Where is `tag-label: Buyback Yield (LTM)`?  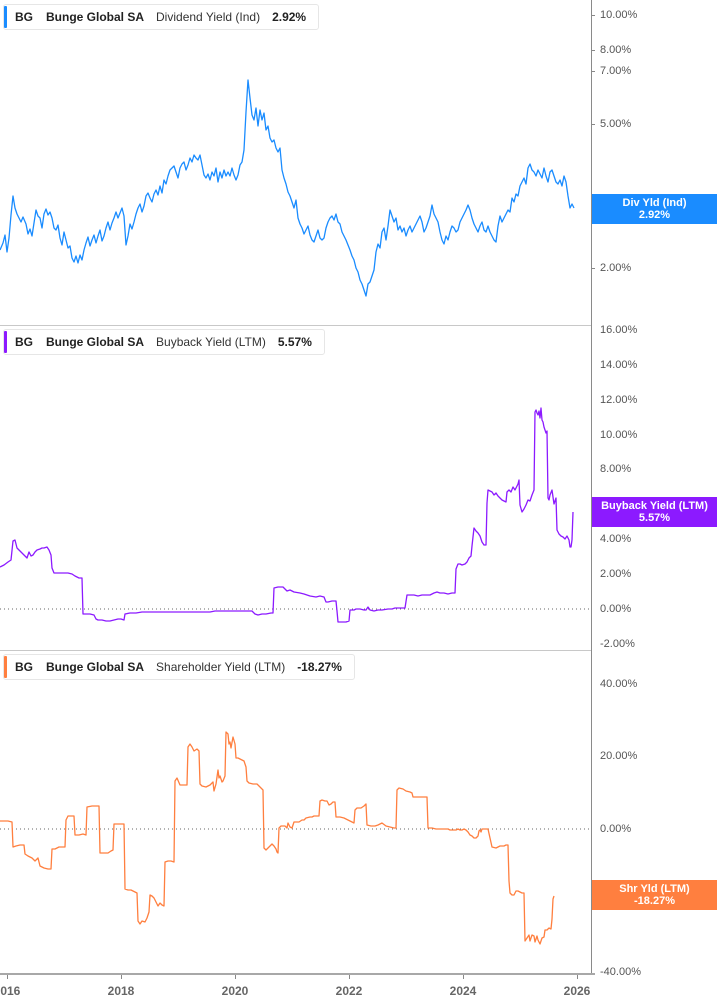 tag-label: Buyback Yield (LTM) is located at coordinates (654, 506).